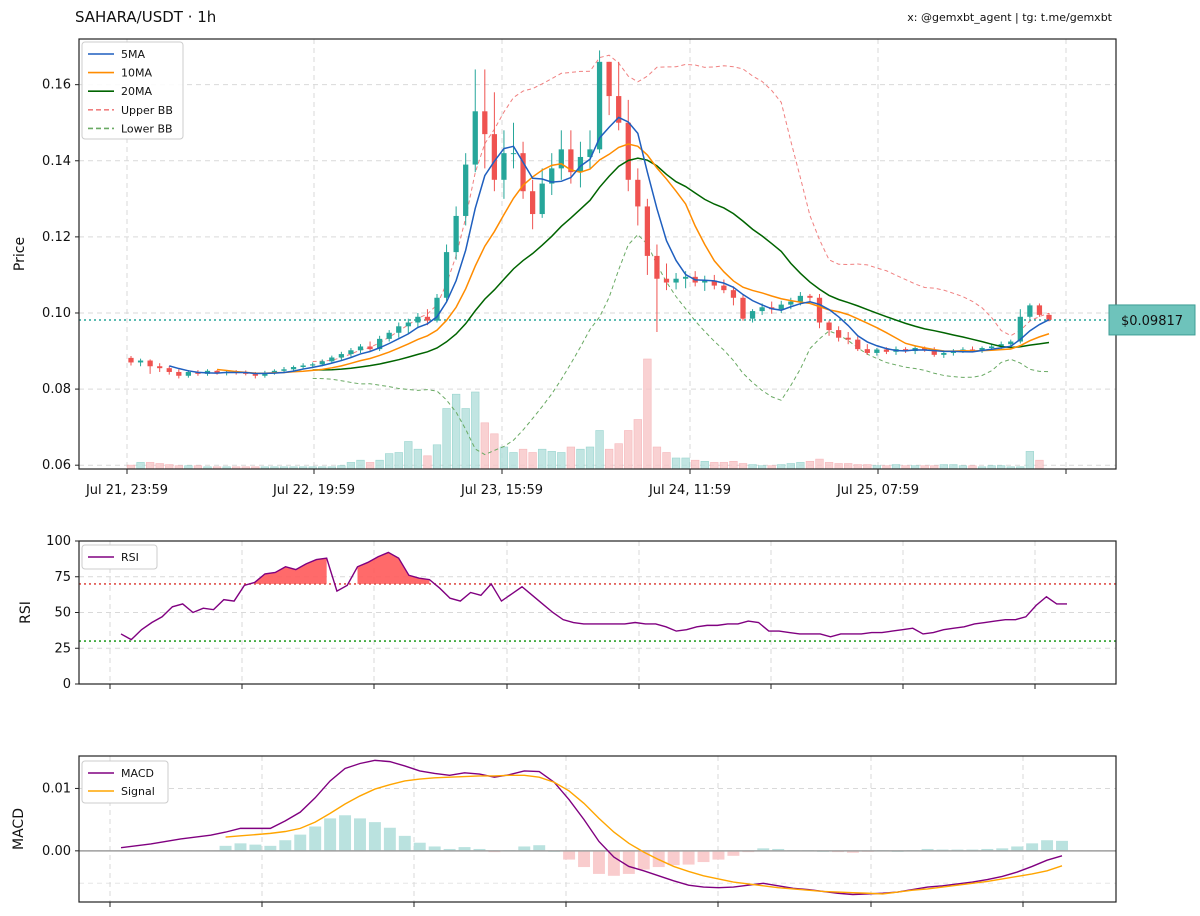 The width and height of the screenshot is (1200, 916). I want to click on rsi-legend-box, so click(119, 557).